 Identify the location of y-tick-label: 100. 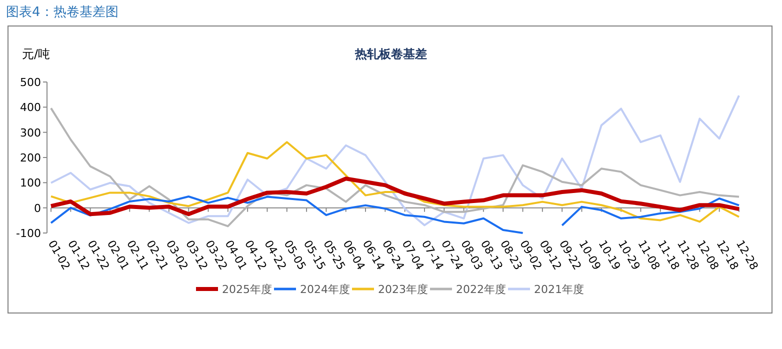
(30, 183).